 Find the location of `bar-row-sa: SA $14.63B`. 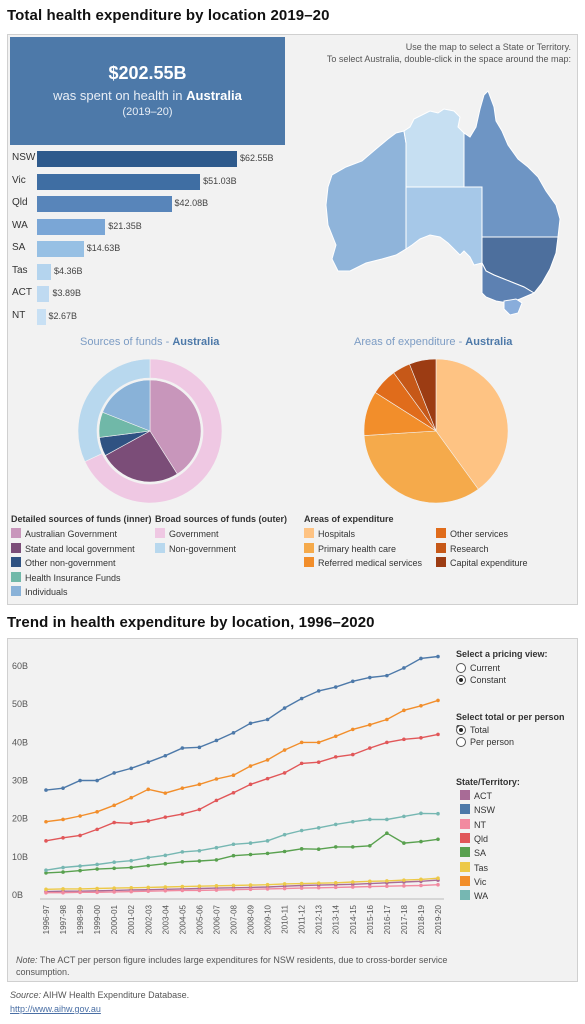

bar-row-sa: SA $14.63B is located at coordinates (153, 249).